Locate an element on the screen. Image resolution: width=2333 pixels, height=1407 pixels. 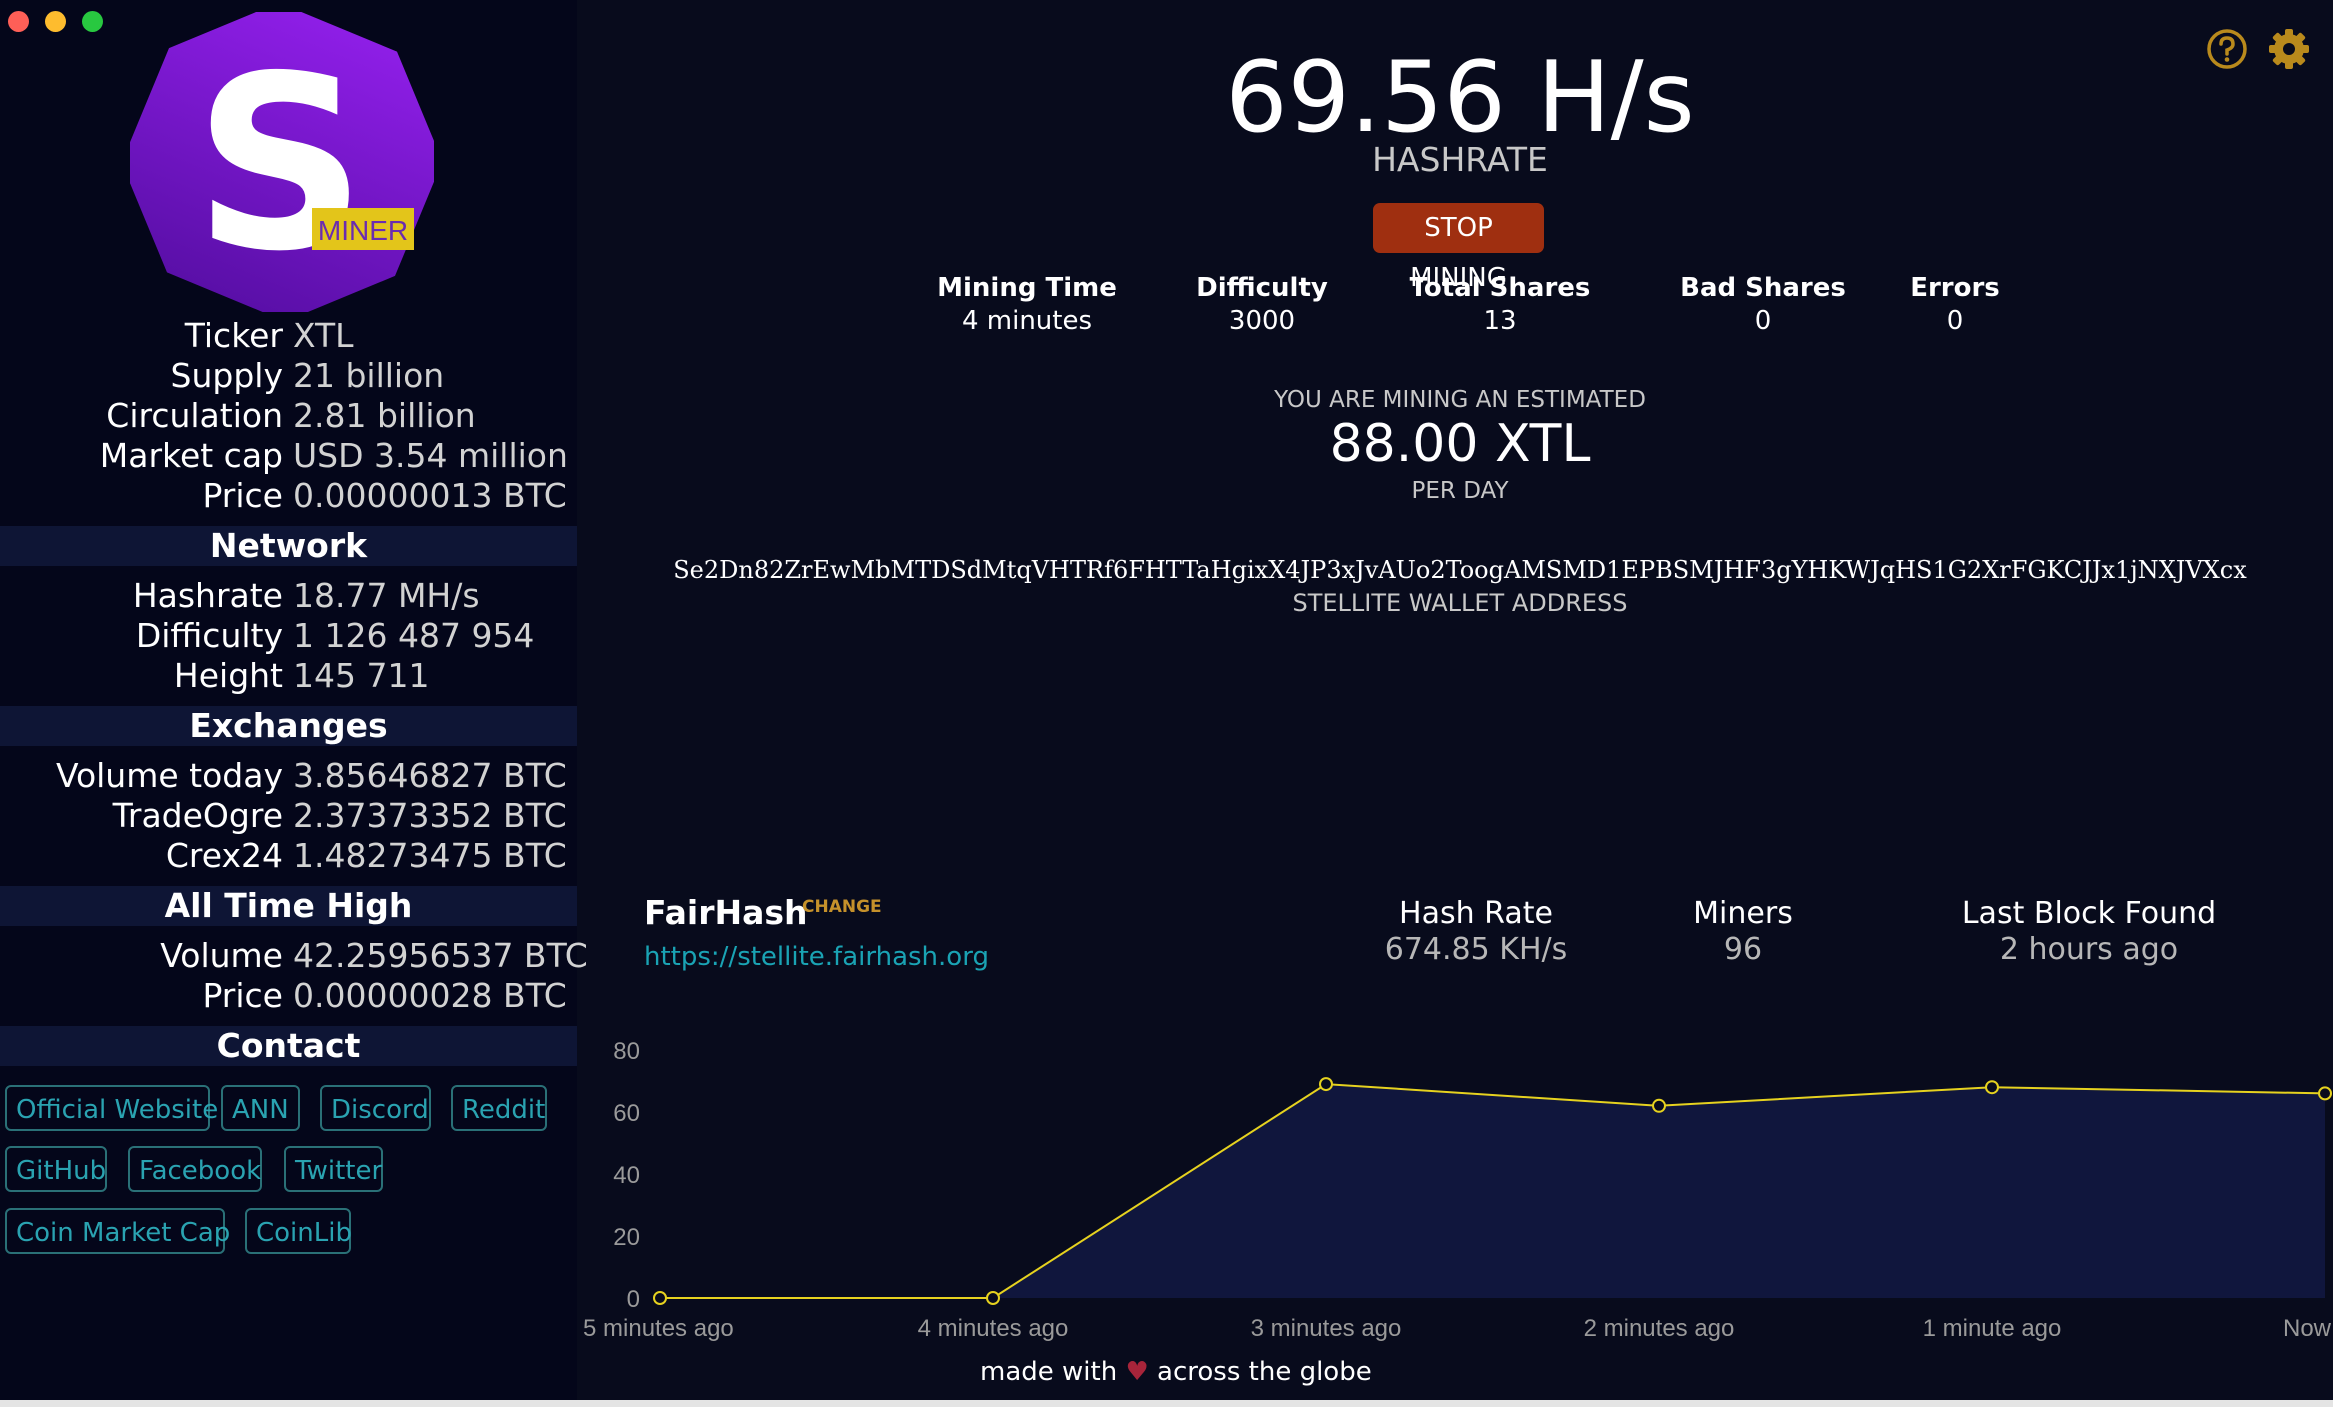
series-line is located at coordinates (1493, 1191).